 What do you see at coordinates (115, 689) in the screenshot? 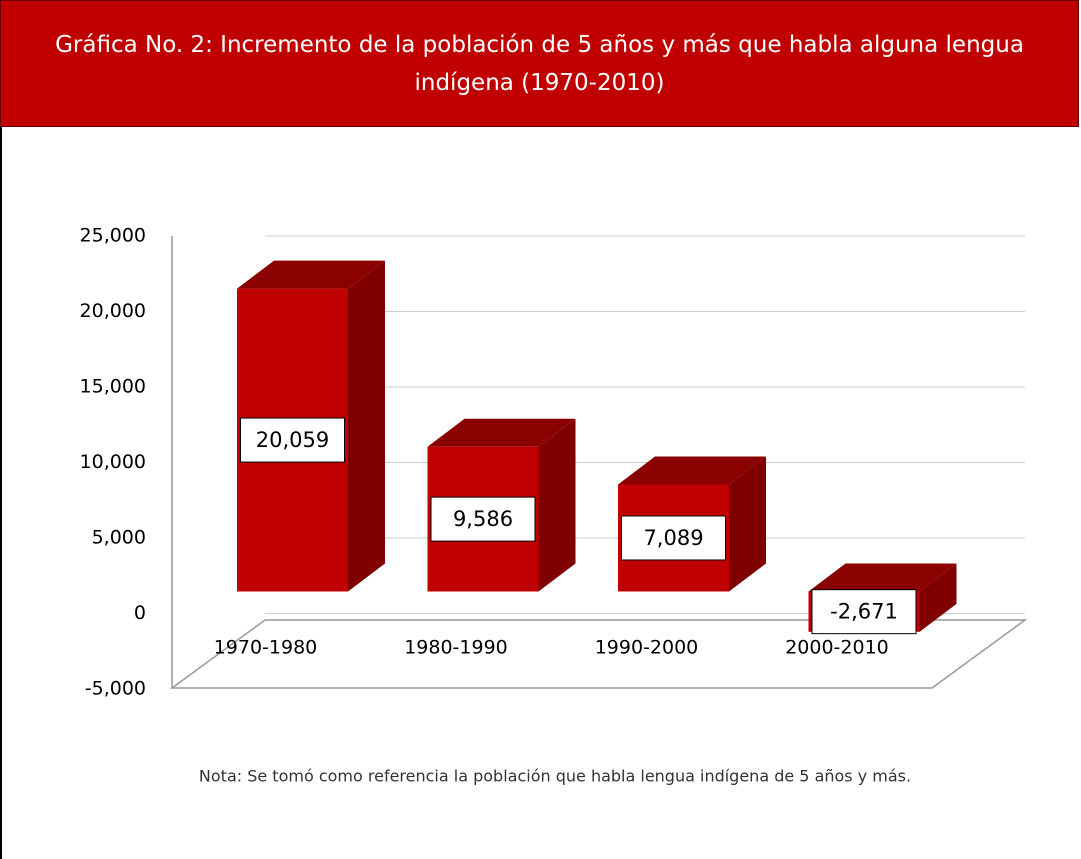
I see `y-tick-label: -5,000` at bounding box center [115, 689].